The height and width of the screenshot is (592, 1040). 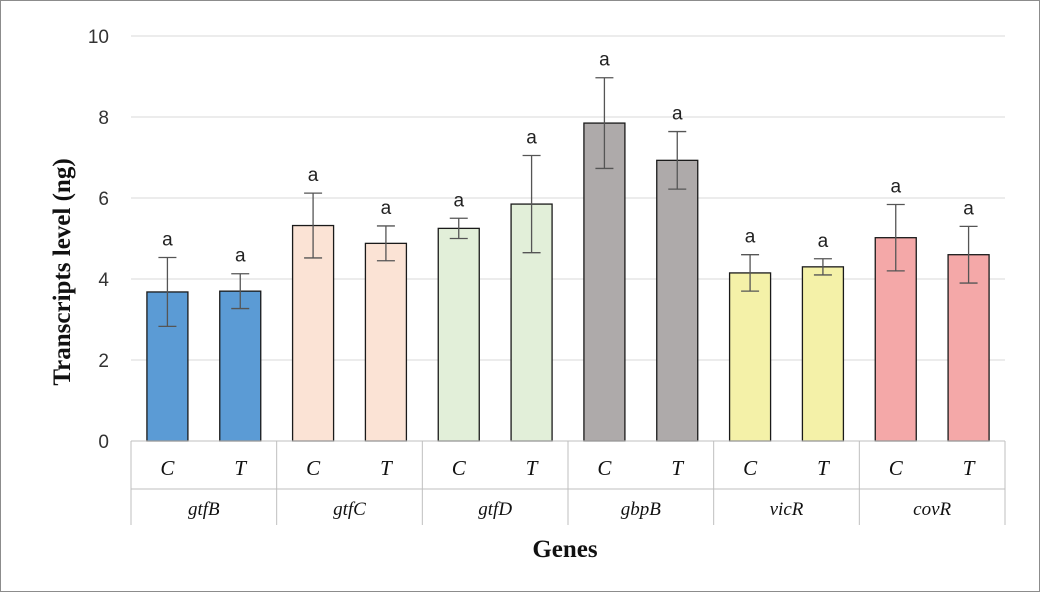 What do you see at coordinates (932, 509) in the screenshot?
I see `group-label-covR: covR` at bounding box center [932, 509].